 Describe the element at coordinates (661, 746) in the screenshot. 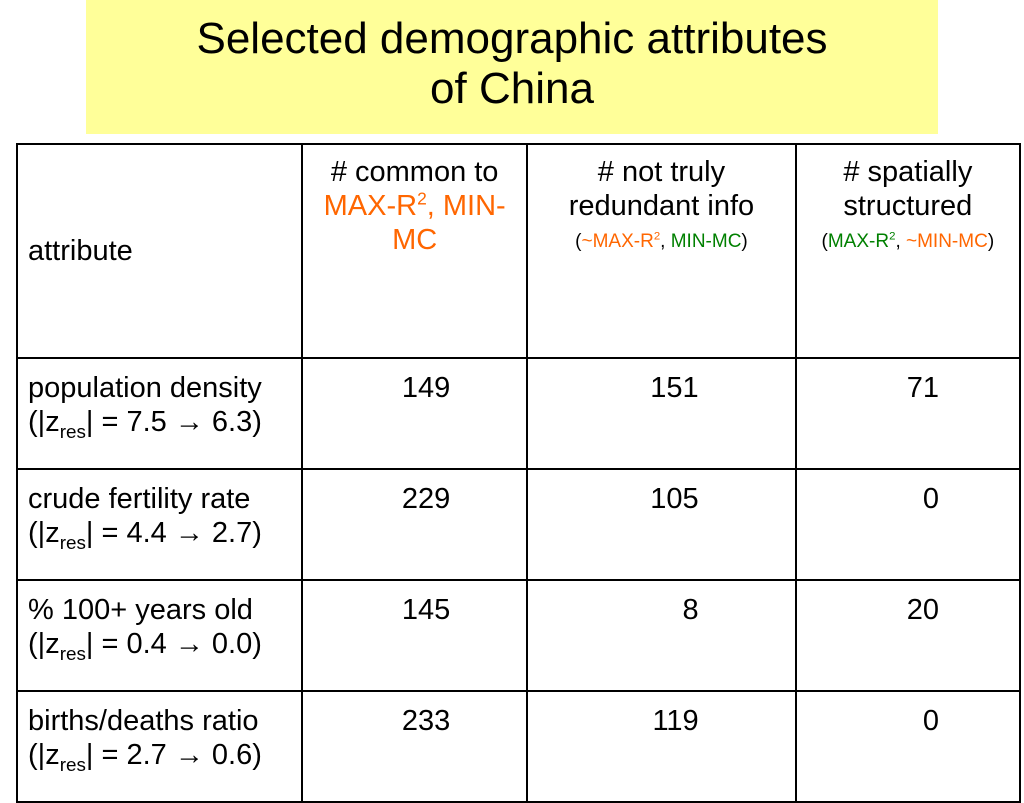

I see `not-redundant-cell: 119` at that location.